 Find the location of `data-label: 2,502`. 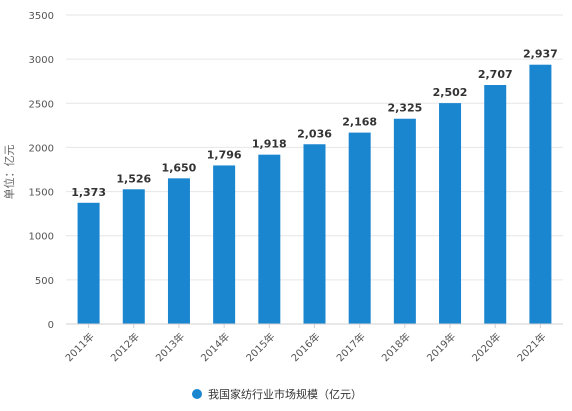

data-label: 2,502 is located at coordinates (450, 92).